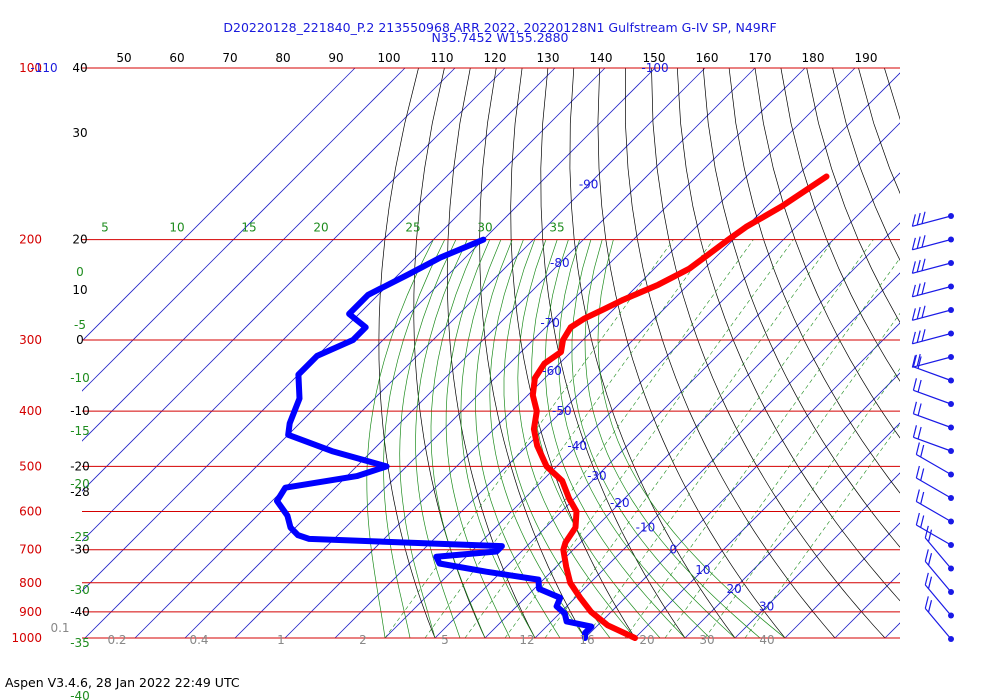  What do you see at coordinates (548, 58) in the screenshot?
I see `top-axis-tick: 130` at bounding box center [548, 58].